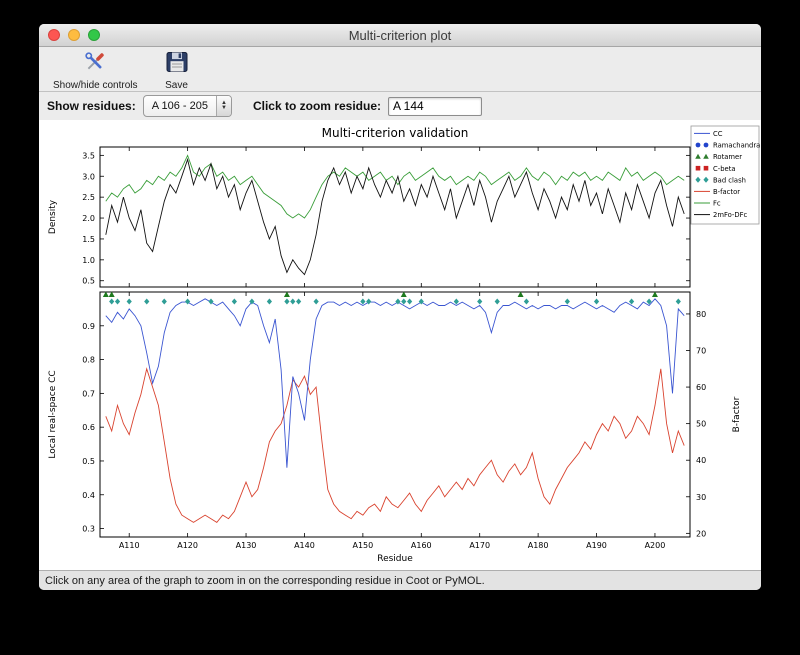 The height and width of the screenshot is (655, 800). I want to click on titlebar: Multi-criterion plot, so click(400, 35).